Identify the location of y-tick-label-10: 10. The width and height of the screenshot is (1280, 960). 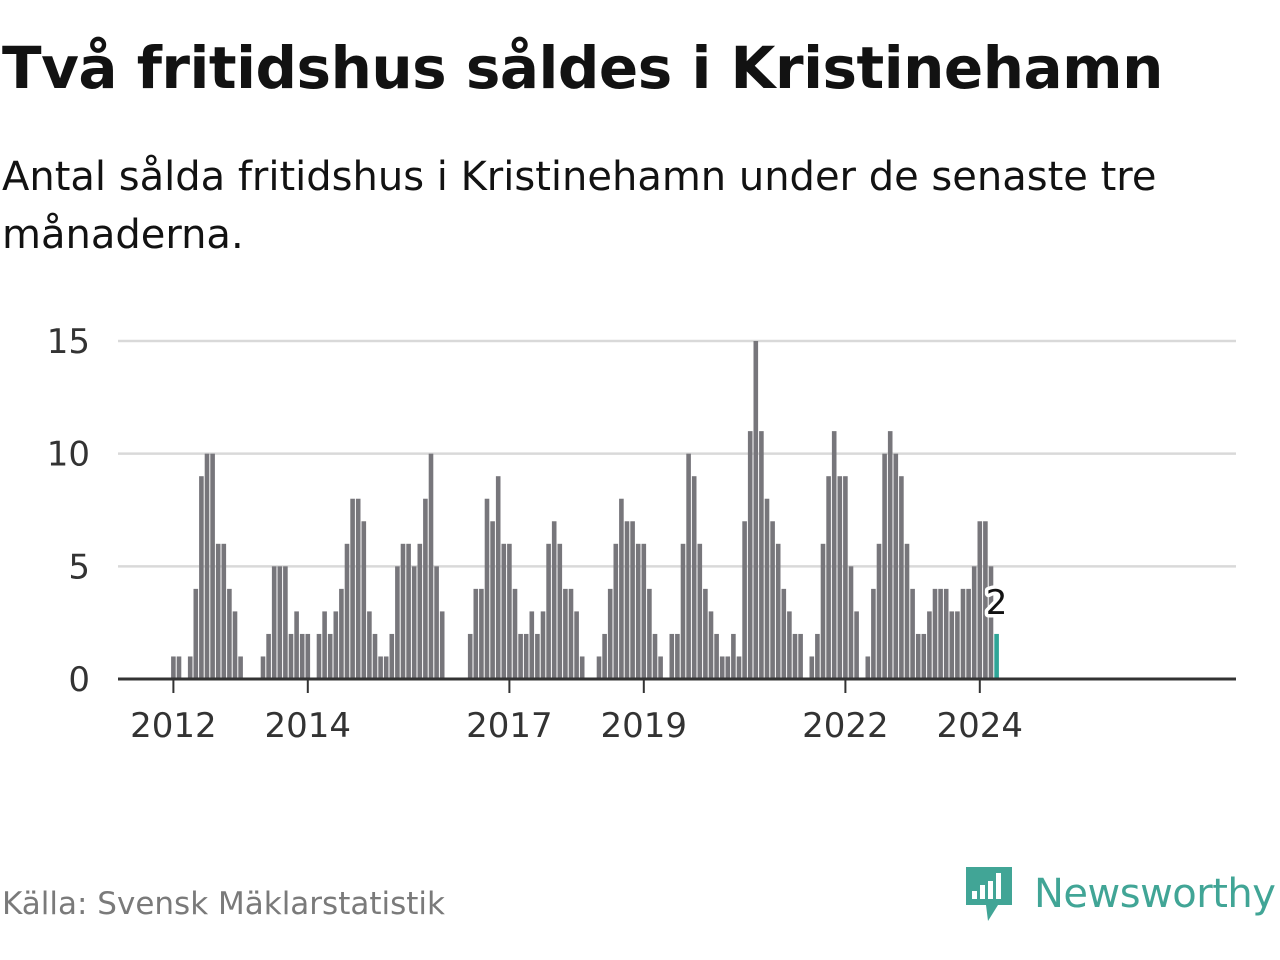
(68, 455).